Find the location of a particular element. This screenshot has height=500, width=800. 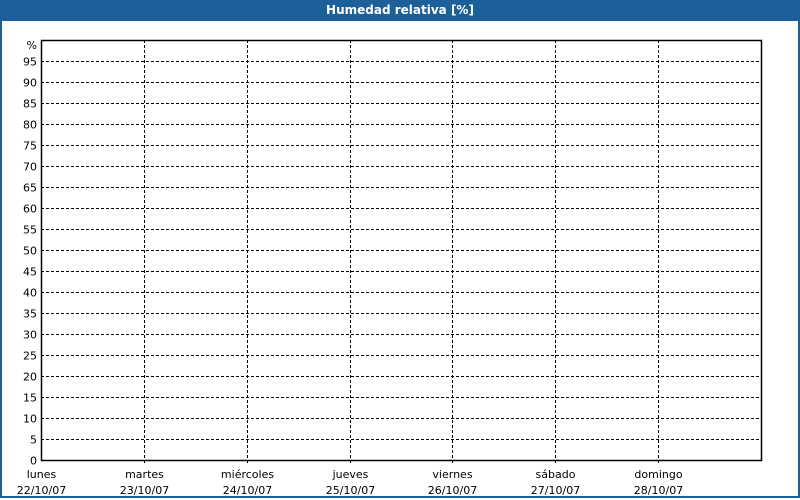

chart-title: Humedad relativa [%] is located at coordinates (400, 10).